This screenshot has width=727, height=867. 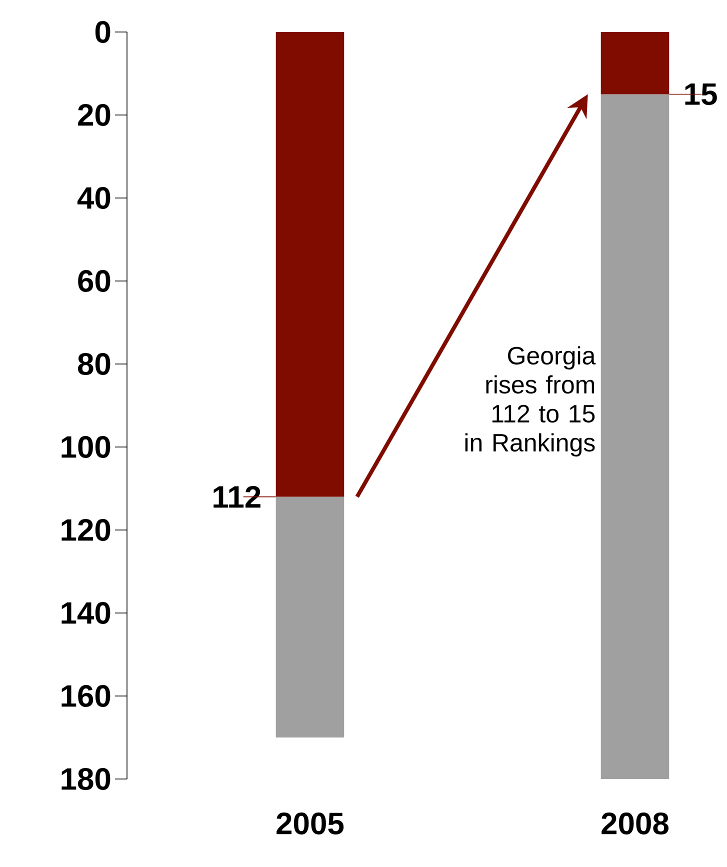 What do you see at coordinates (86, 447) in the screenshot?
I see `y-tick-label: 100` at bounding box center [86, 447].